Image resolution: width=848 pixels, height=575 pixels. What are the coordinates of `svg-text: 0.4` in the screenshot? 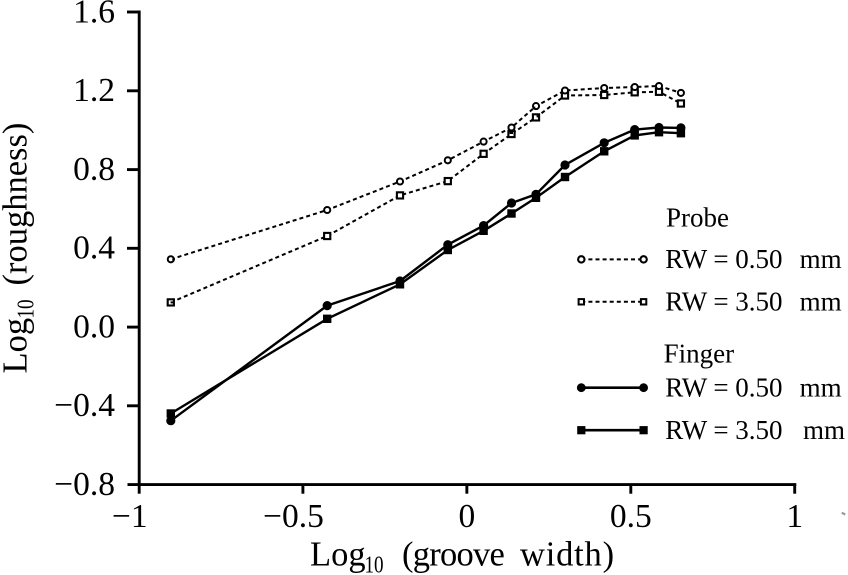 It's located at (94, 248).